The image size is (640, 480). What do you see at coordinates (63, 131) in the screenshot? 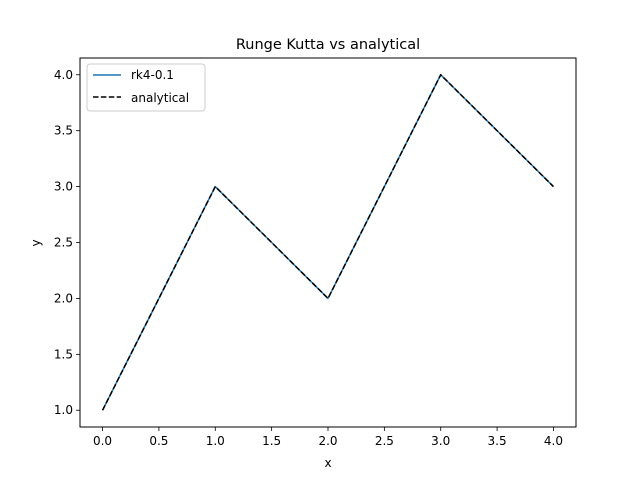
I see `y-tick-label: 3.5` at bounding box center [63, 131].